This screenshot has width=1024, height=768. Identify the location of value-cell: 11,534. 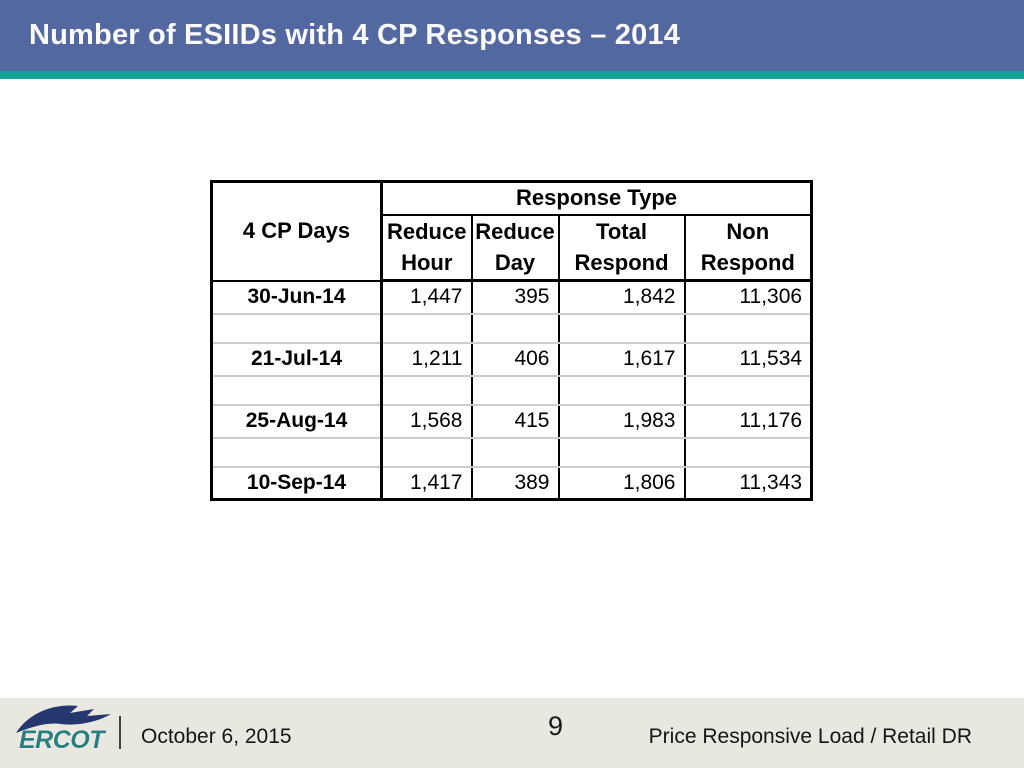
(747, 359).